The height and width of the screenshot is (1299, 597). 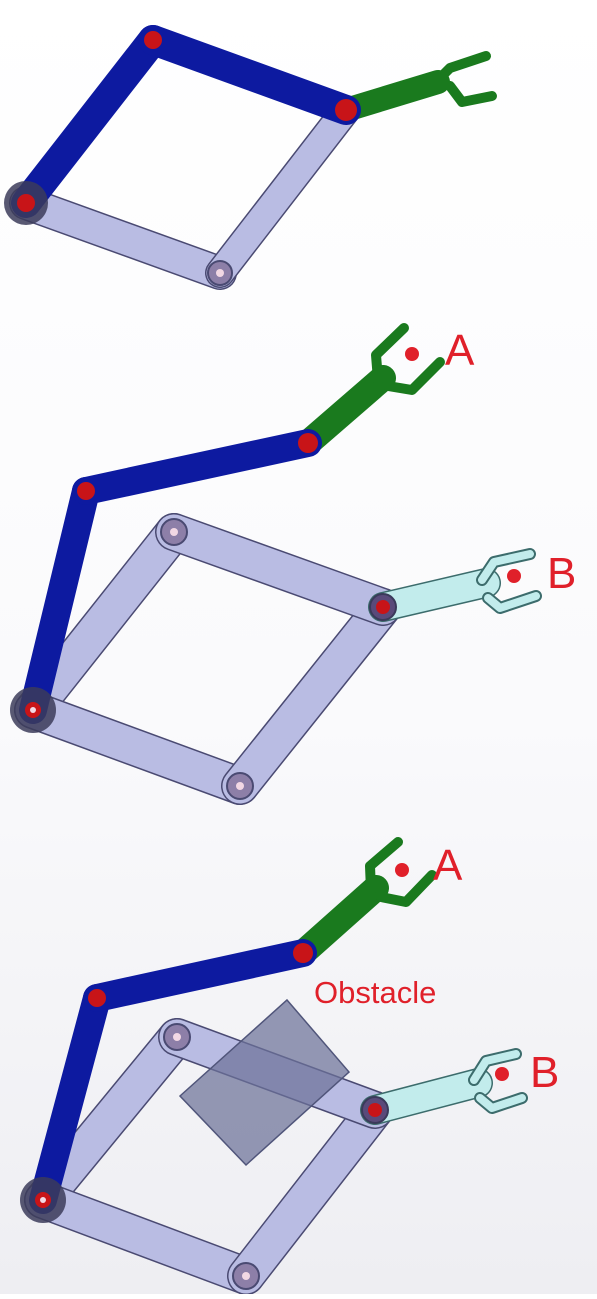 What do you see at coordinates (264, 1082) in the screenshot?
I see `obstacle-block` at bounding box center [264, 1082].